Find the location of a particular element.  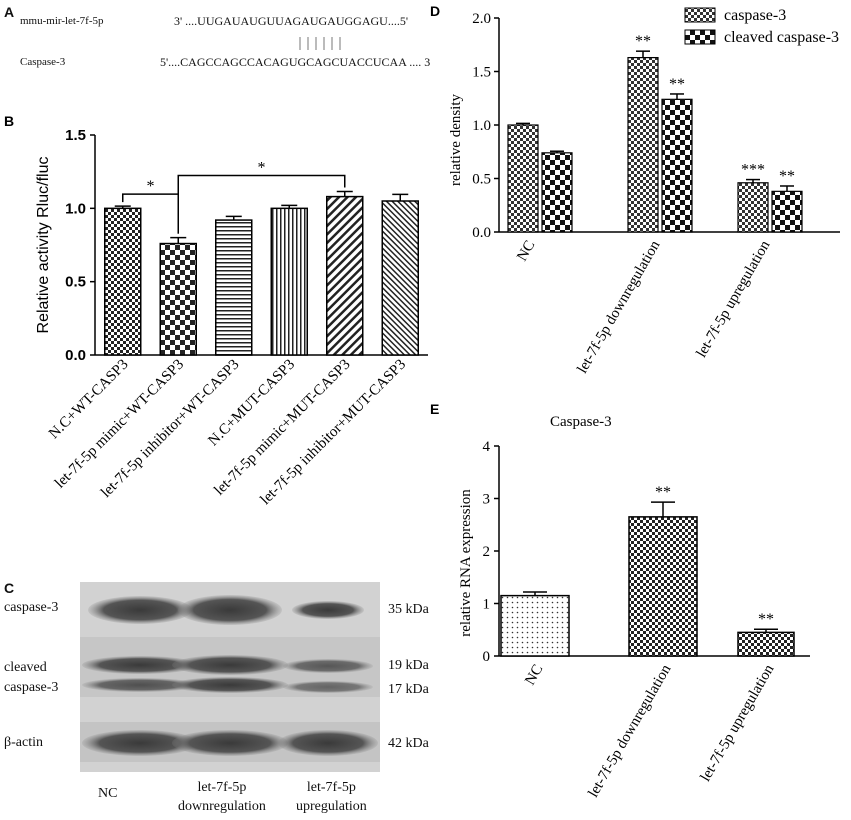

blot-lane-up: let-7f-5p upregulation is located at coordinates (331, 797).